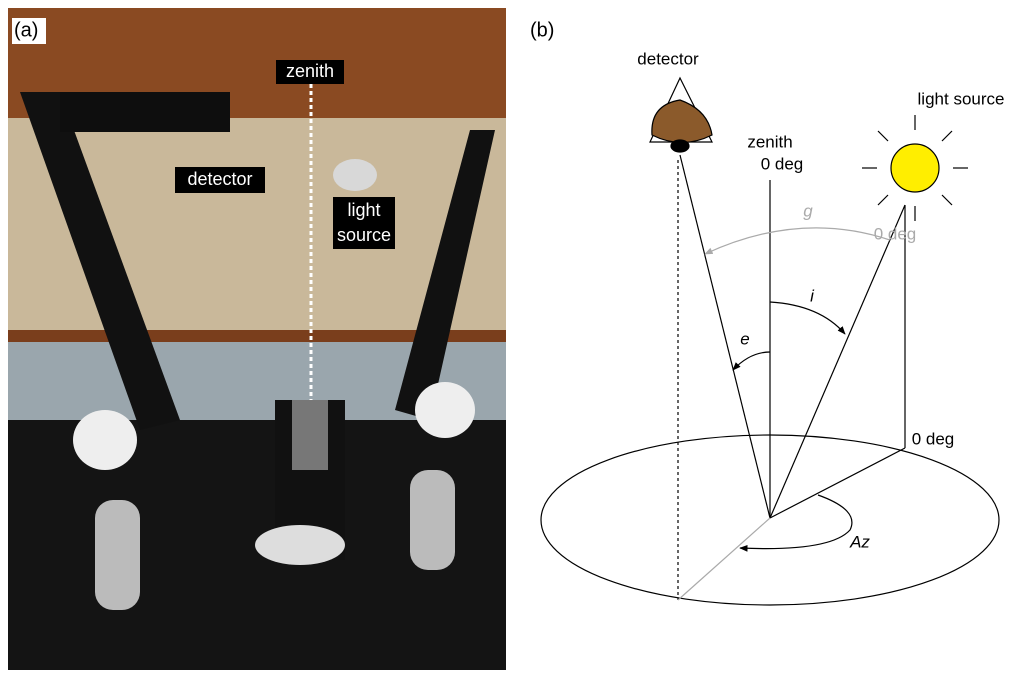 The height and width of the screenshot is (677, 1013). I want to click on panel-label: (b), so click(542, 30).